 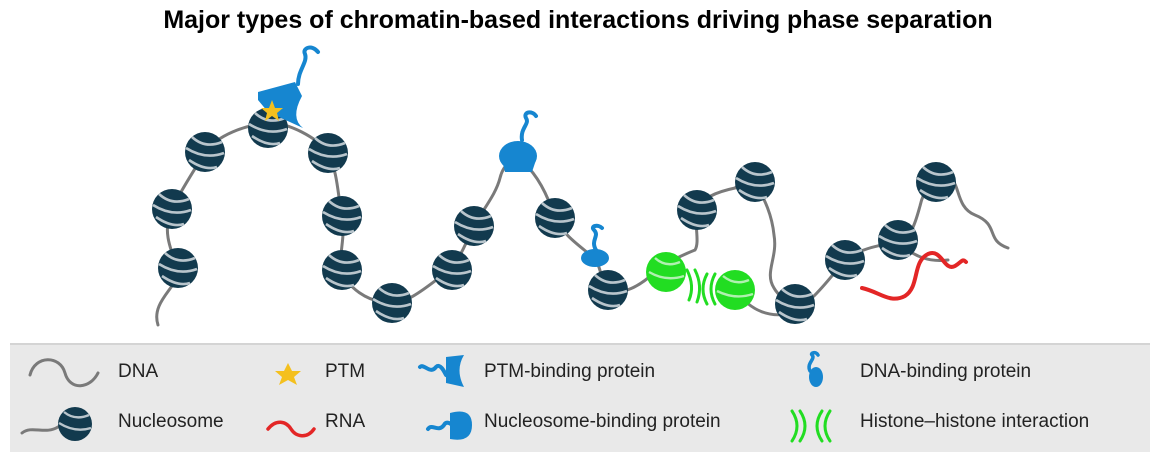 What do you see at coordinates (171, 421) in the screenshot?
I see `legend-nucleosome-label: Nucleosome` at bounding box center [171, 421].